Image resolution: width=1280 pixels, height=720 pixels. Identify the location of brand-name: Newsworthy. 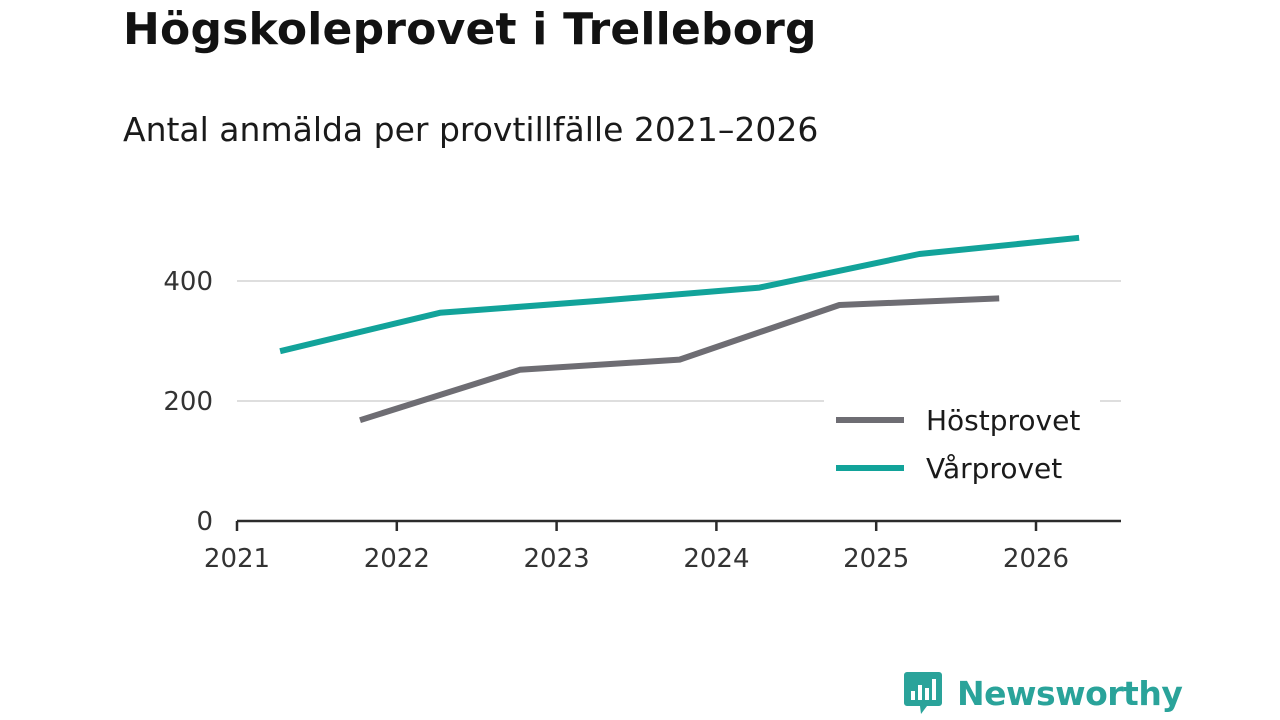
(1070, 693).